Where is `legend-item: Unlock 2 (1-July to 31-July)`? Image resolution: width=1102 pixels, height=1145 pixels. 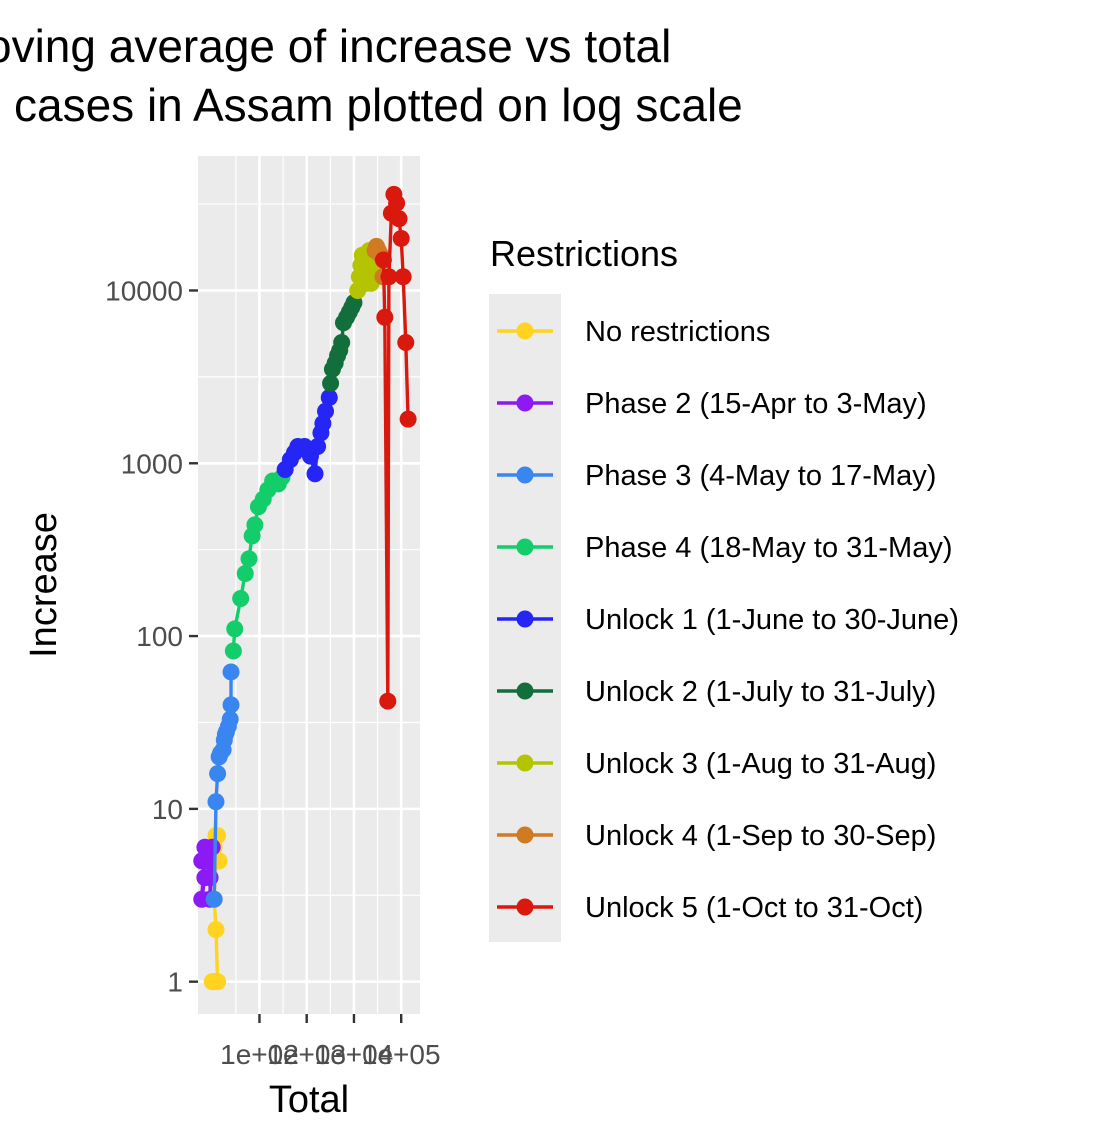 legend-item: Unlock 2 (1-July to 31-July) is located at coordinates (716, 692).